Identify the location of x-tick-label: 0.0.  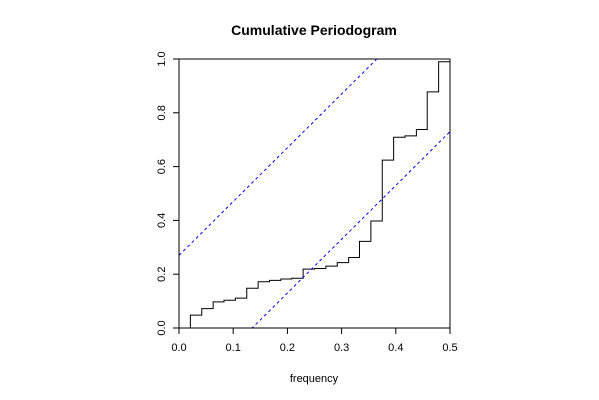
(178, 348).